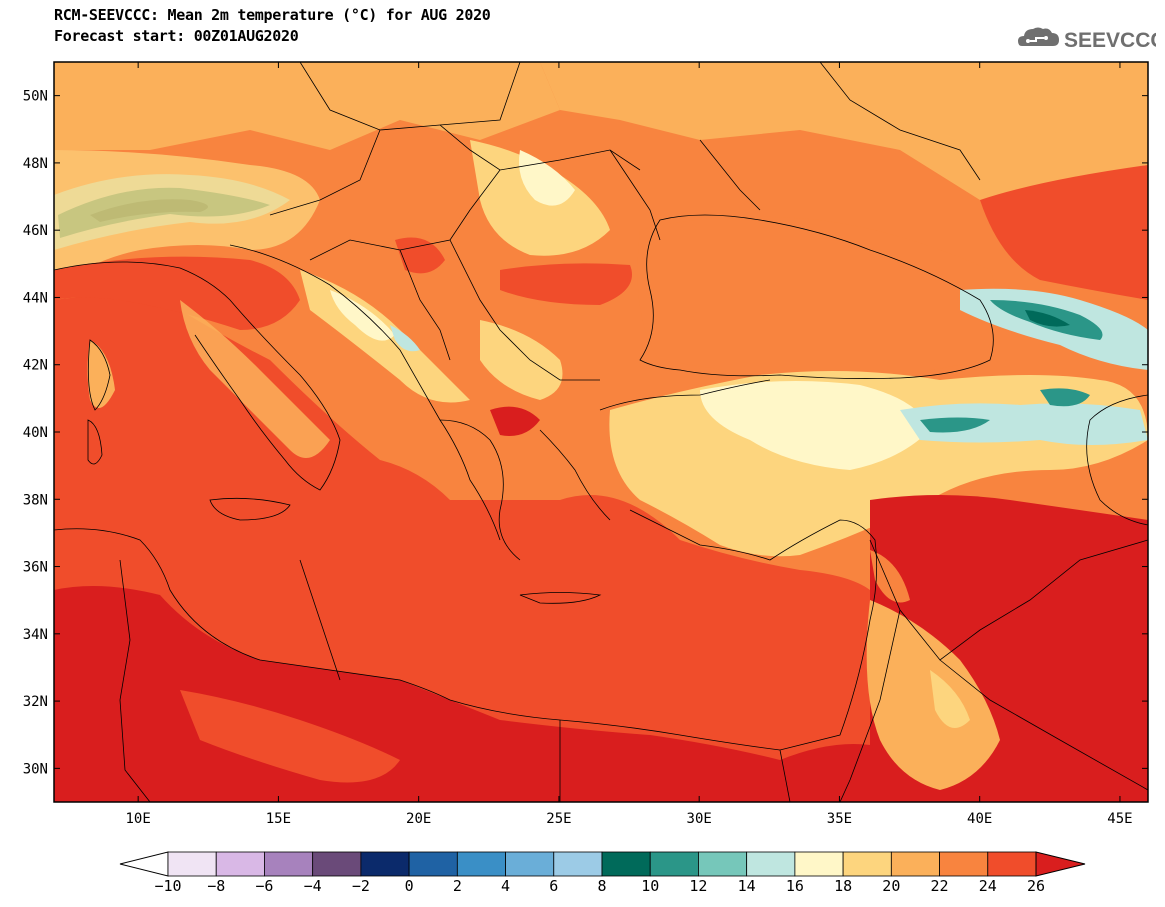 The image size is (1165, 907). What do you see at coordinates (891, 886) in the screenshot?
I see `colorbar-tick-label: 20` at bounding box center [891, 886].